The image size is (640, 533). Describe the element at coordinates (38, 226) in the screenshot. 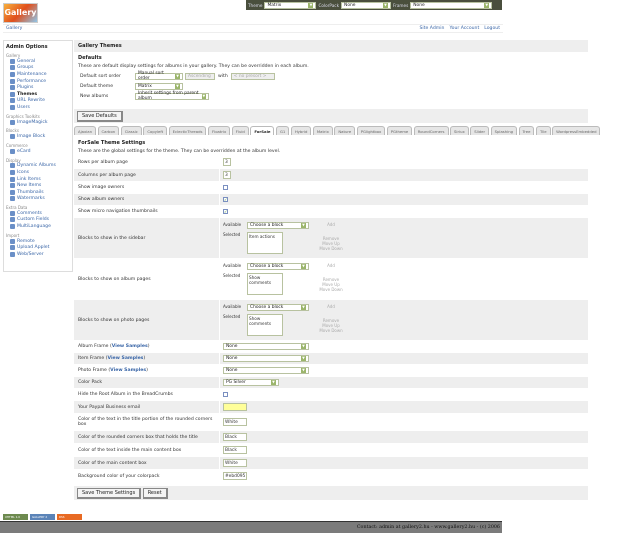

I see `sidebar-item-multilanguage: MultiLanguage` at that location.